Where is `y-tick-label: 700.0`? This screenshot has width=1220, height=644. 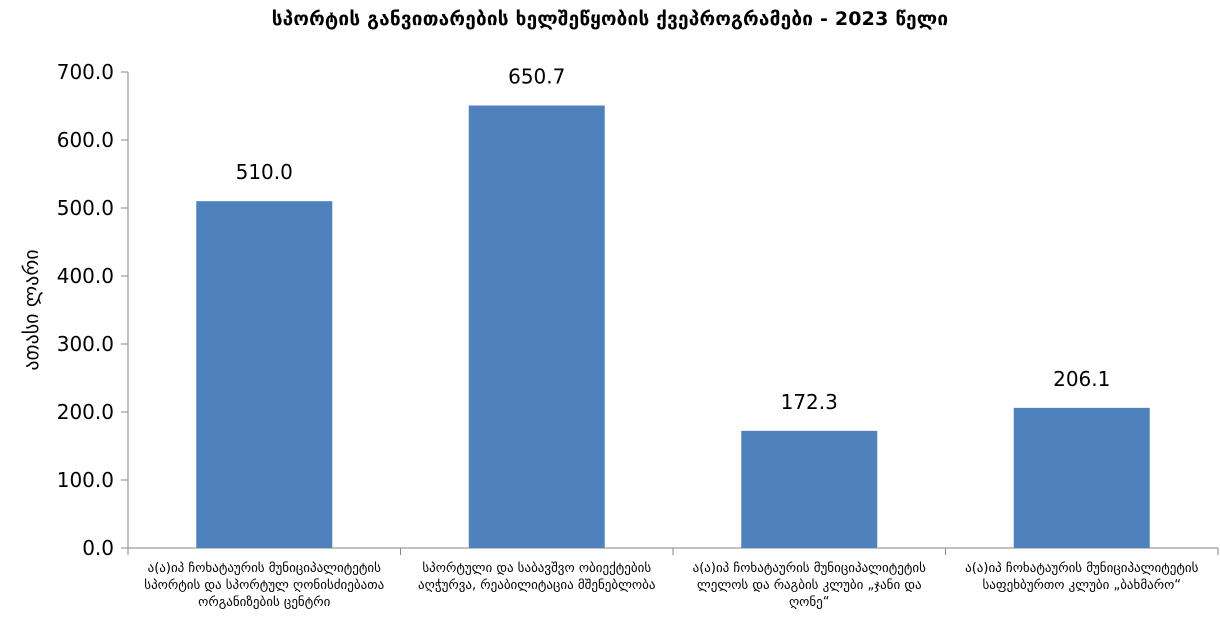
y-tick-label: 700.0 is located at coordinates (85, 72).